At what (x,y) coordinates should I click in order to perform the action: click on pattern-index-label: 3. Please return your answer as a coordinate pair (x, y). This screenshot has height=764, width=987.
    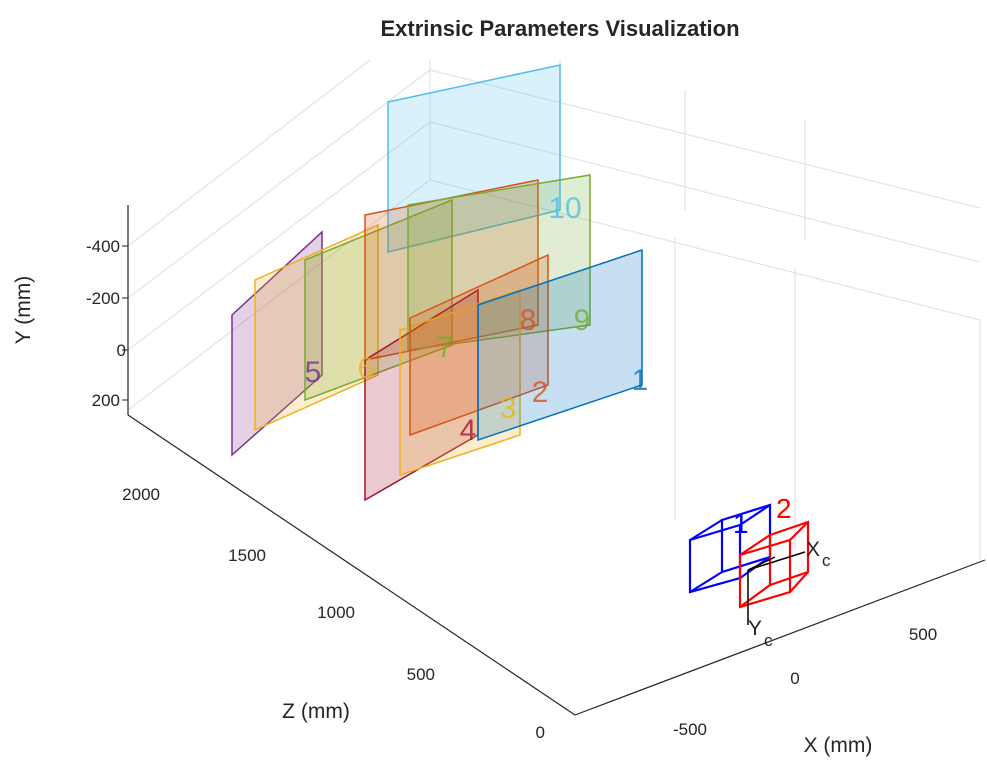
    Looking at the image, I should click on (508, 408).